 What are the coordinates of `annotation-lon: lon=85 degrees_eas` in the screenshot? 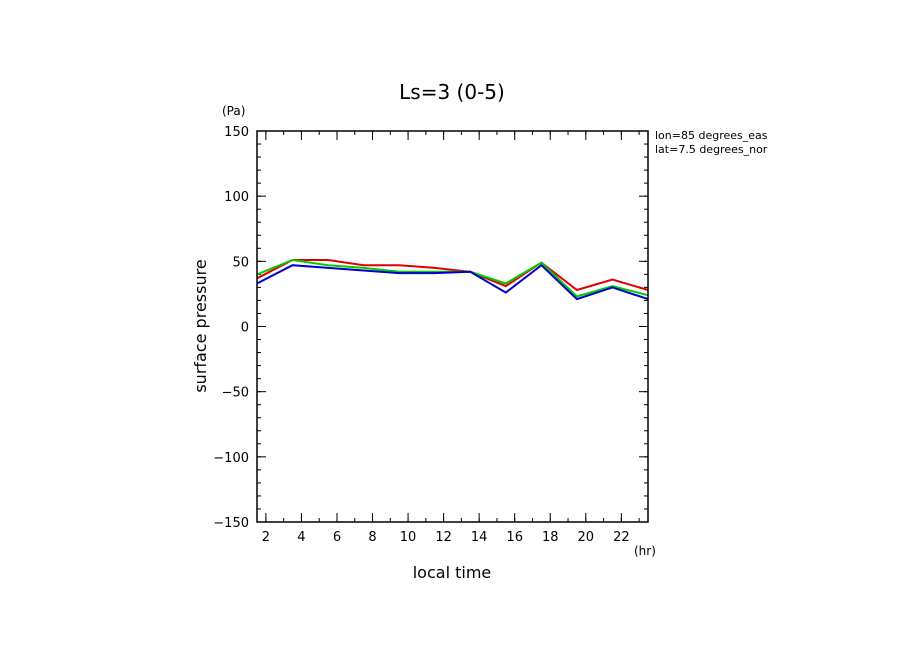 It's located at (711, 135).